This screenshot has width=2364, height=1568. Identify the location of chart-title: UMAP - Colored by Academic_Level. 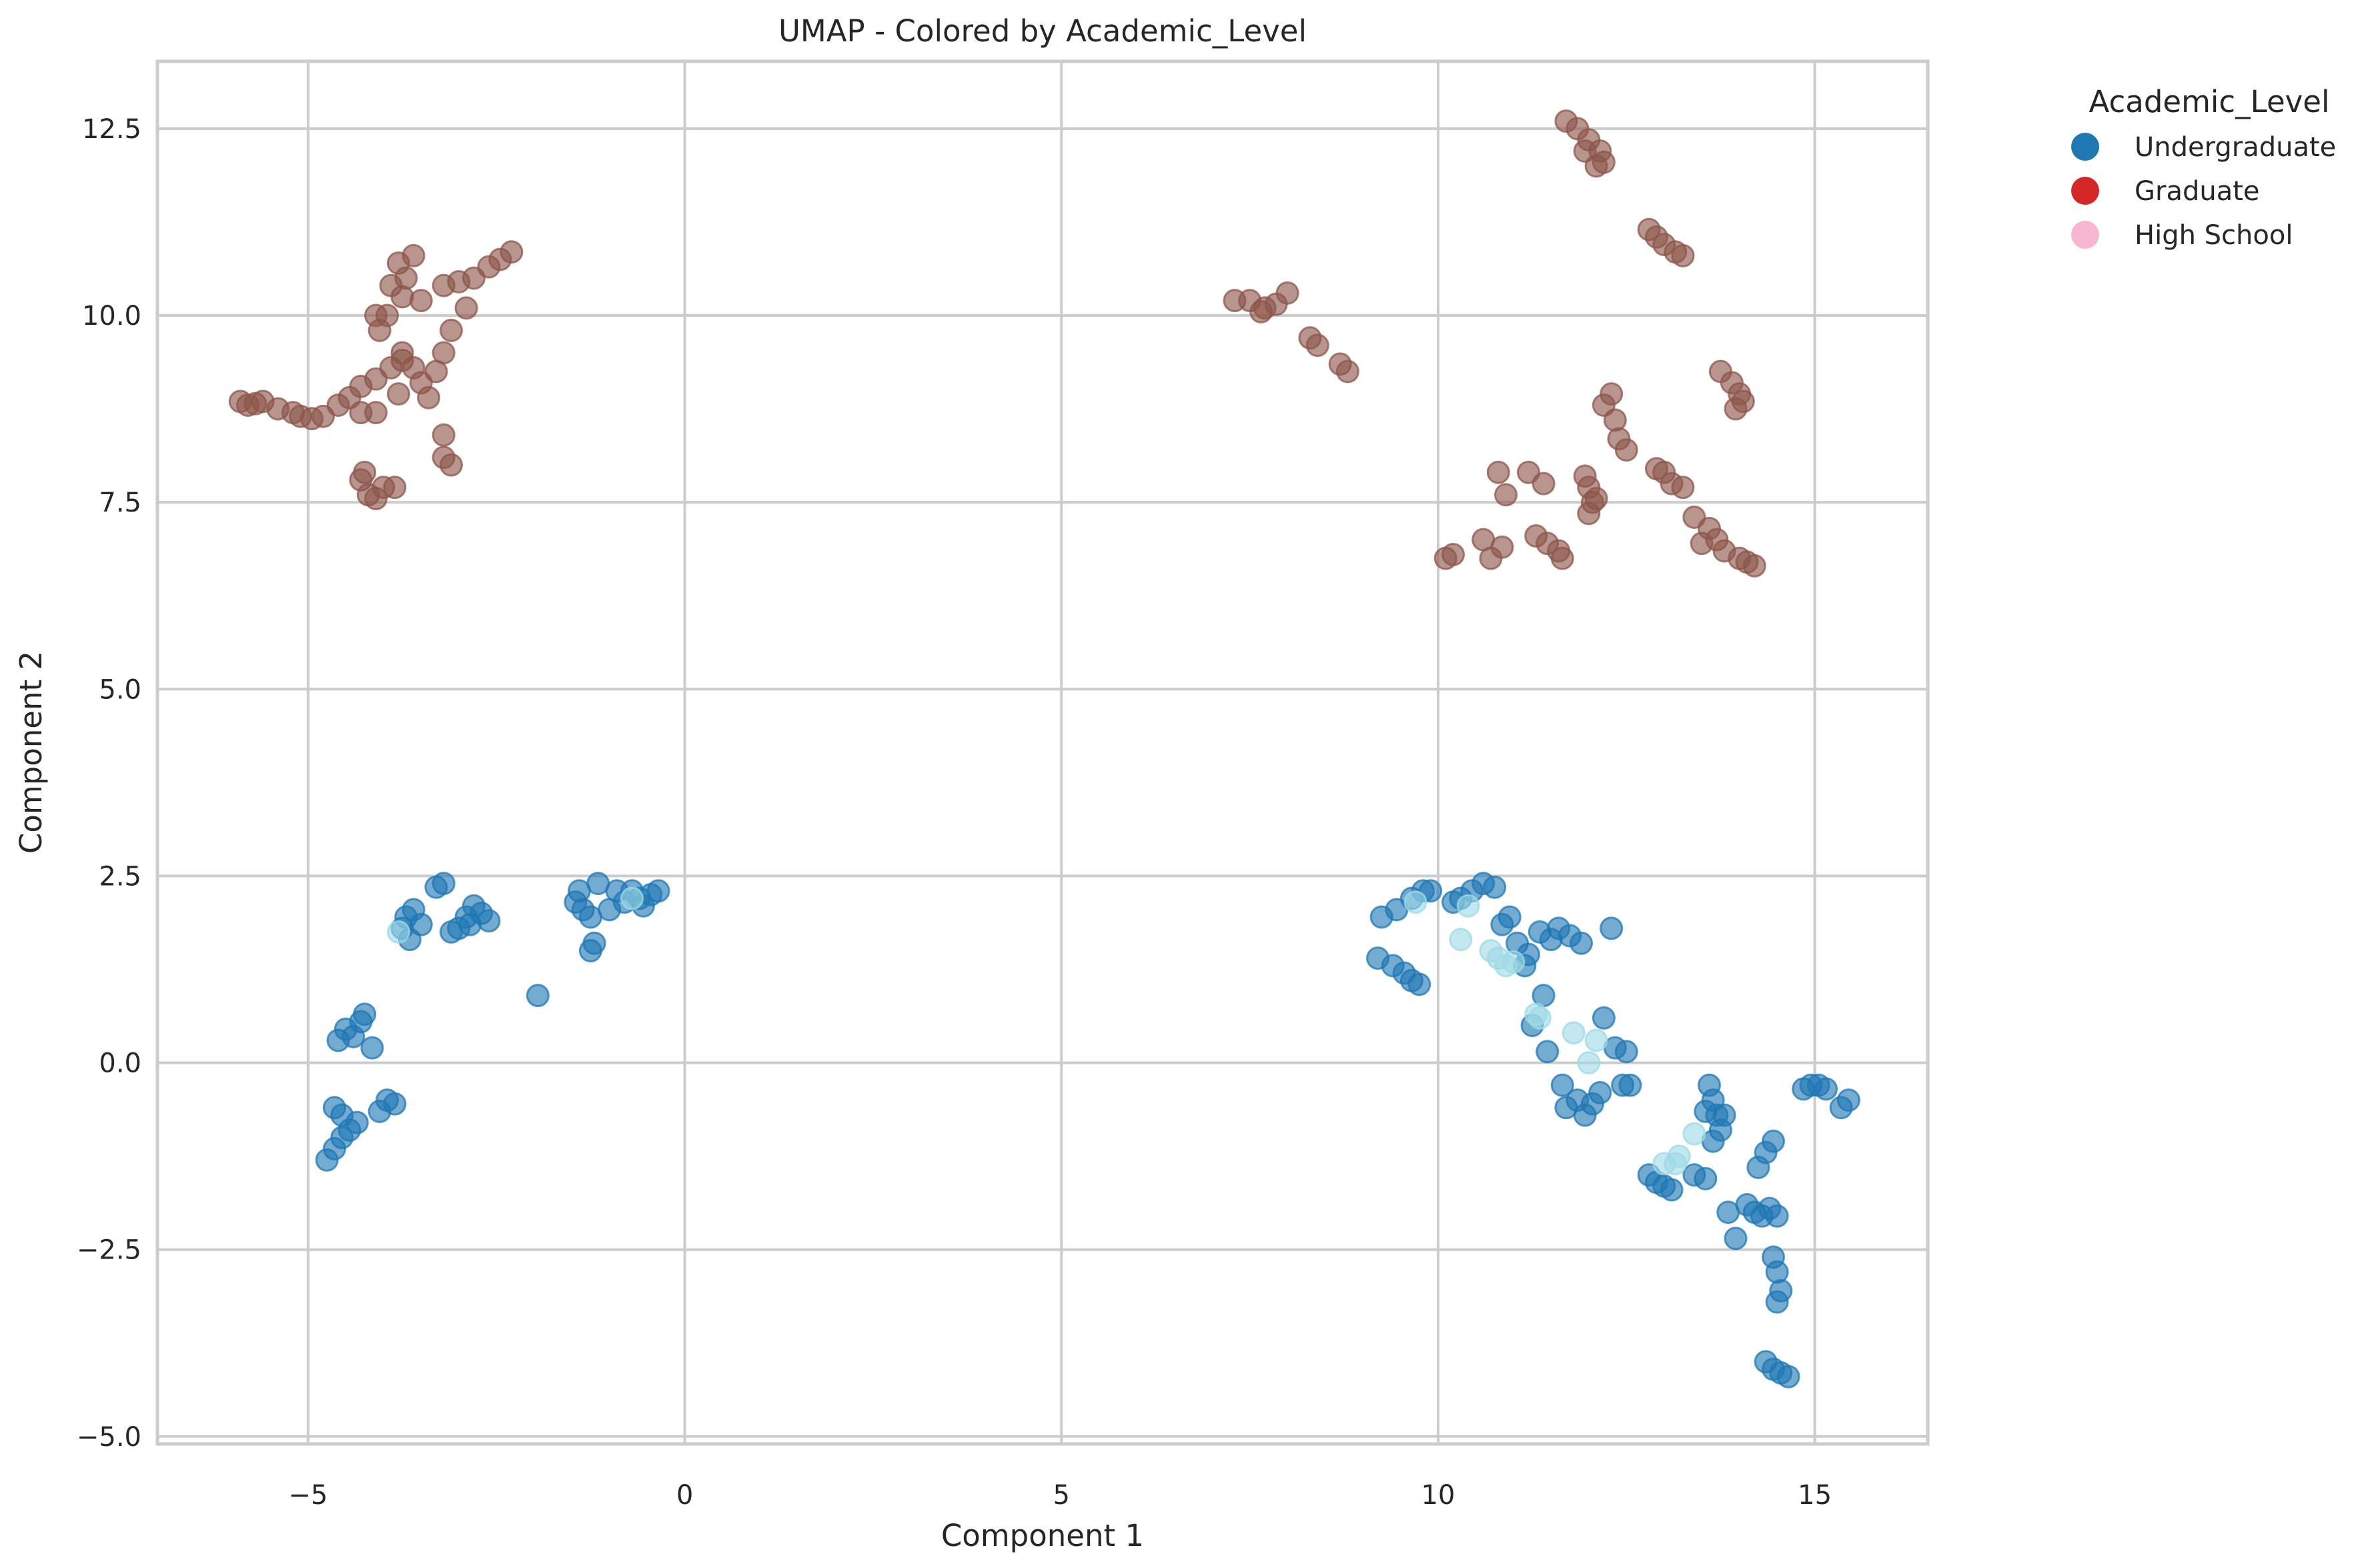
(1042, 31).